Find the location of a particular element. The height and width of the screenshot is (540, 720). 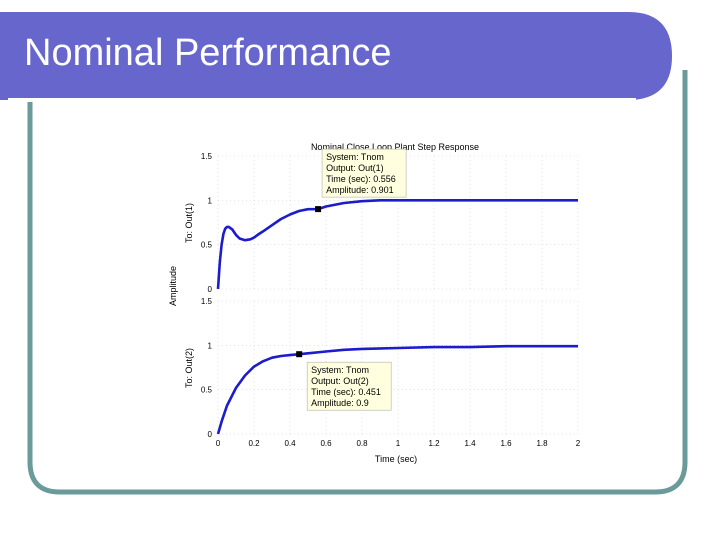

x-tick-label: 1.8 is located at coordinates (542, 443).